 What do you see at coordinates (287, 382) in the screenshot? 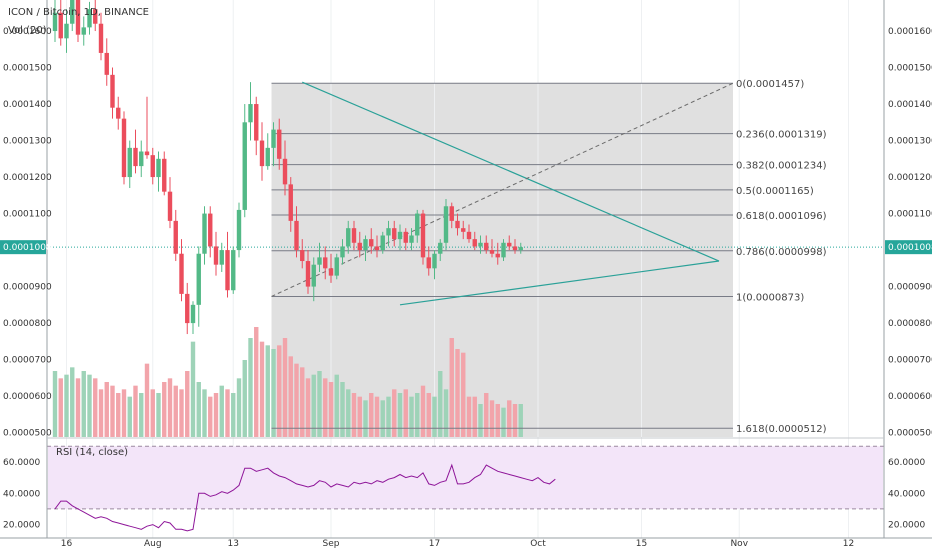
I see `volume-bars` at bounding box center [287, 382].